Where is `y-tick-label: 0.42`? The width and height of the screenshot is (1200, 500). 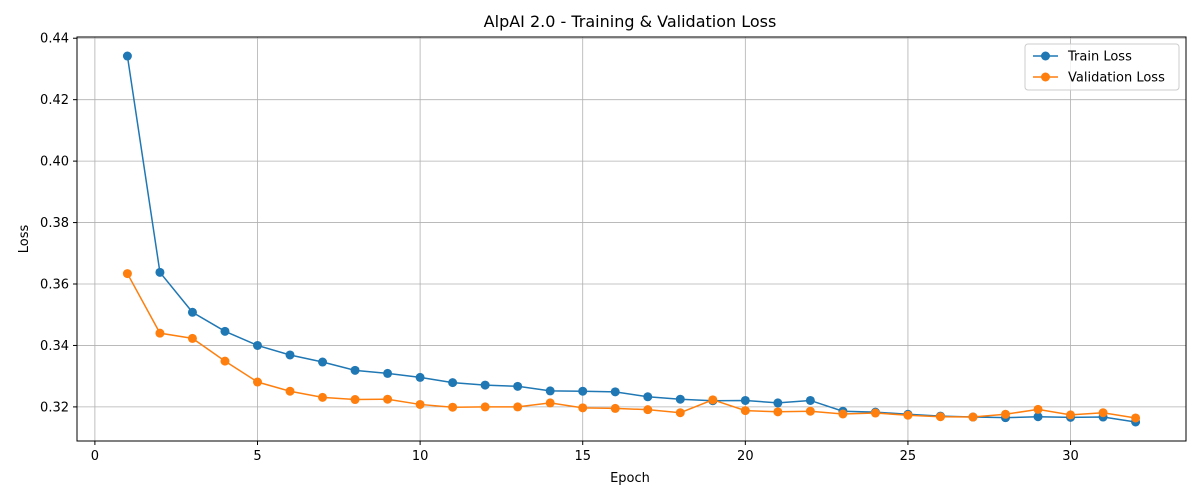
y-tick-label: 0.42 is located at coordinates (54, 100).